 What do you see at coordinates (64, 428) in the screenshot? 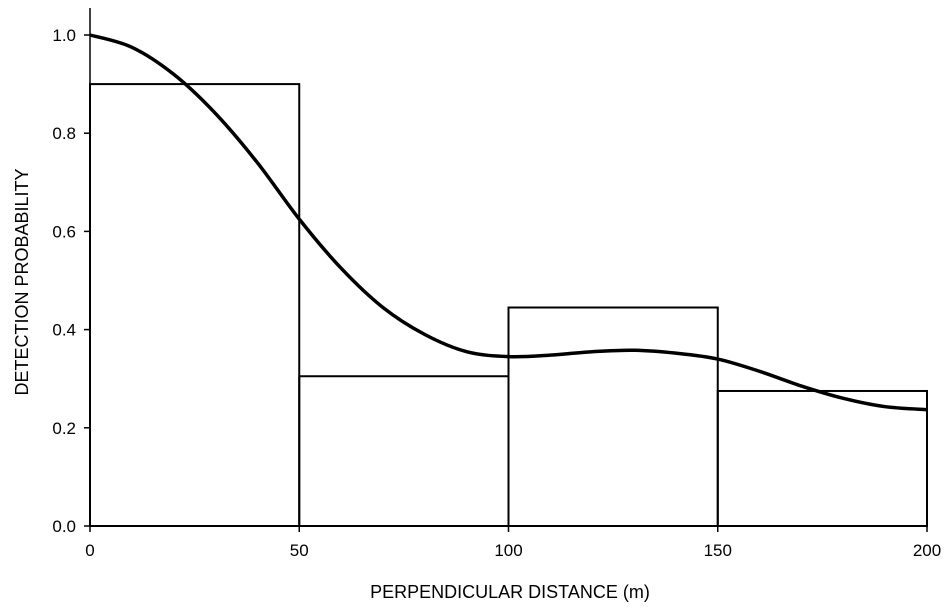
I see `y-tick-label: 0.2` at bounding box center [64, 428].